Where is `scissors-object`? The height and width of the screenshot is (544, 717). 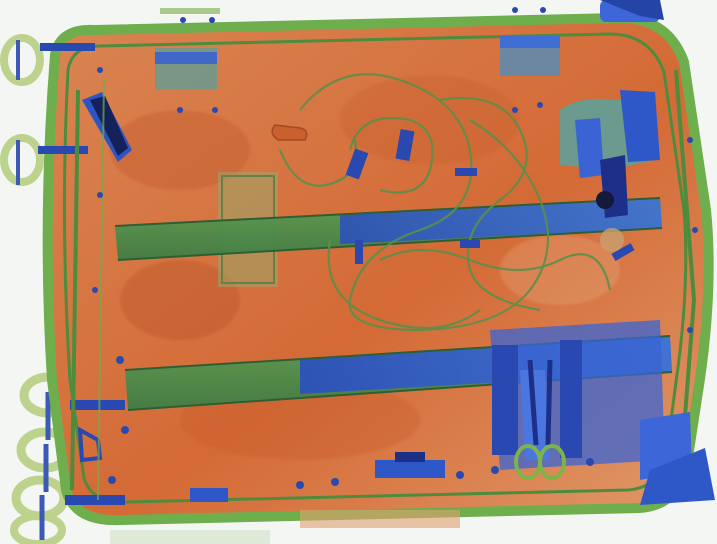
scissors-object is located at coordinates (540, 419).